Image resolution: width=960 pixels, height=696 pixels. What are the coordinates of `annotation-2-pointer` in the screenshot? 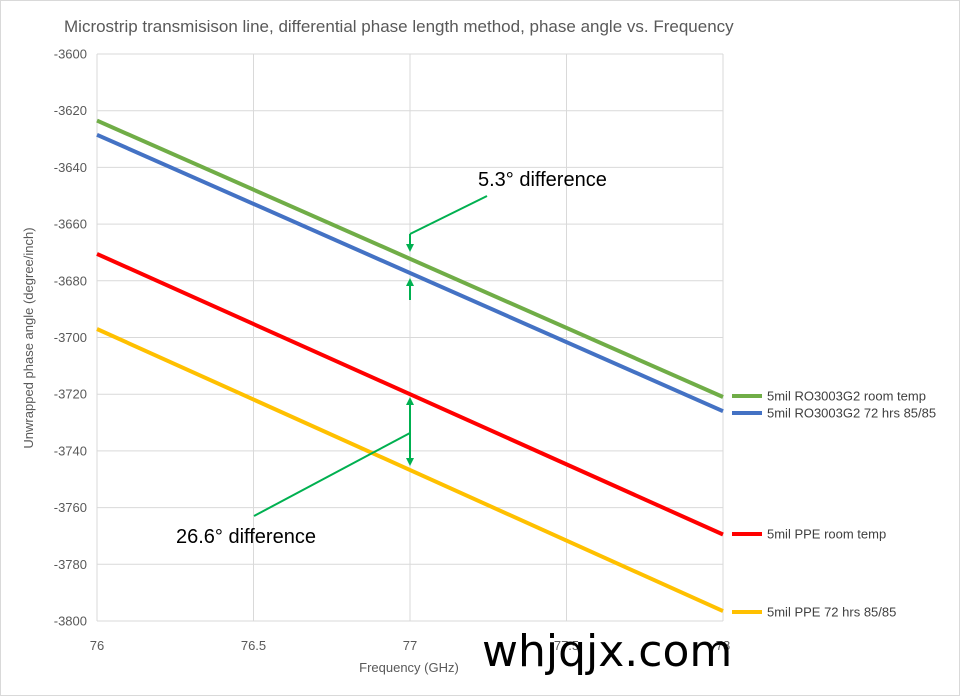 It's located at (332, 474).